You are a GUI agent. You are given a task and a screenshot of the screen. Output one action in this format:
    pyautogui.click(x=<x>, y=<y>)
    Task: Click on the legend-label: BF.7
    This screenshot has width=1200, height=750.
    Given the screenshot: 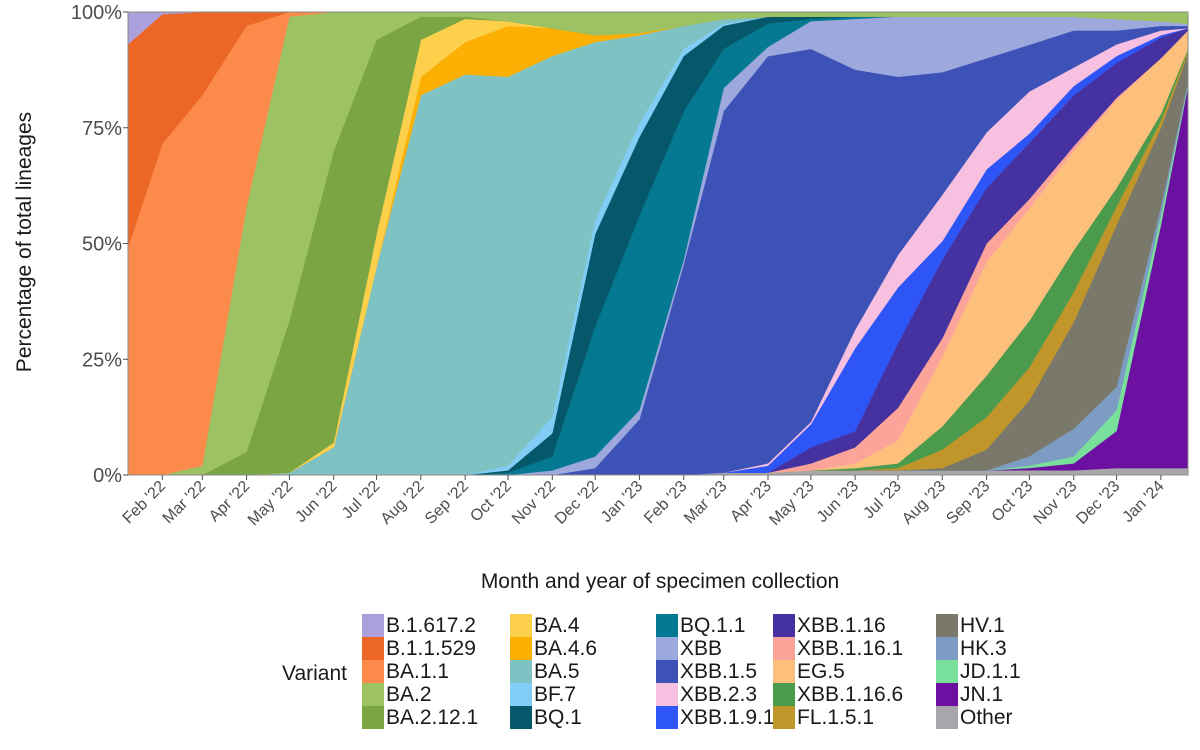 What is the action you would take?
    pyautogui.click(x=555, y=694)
    